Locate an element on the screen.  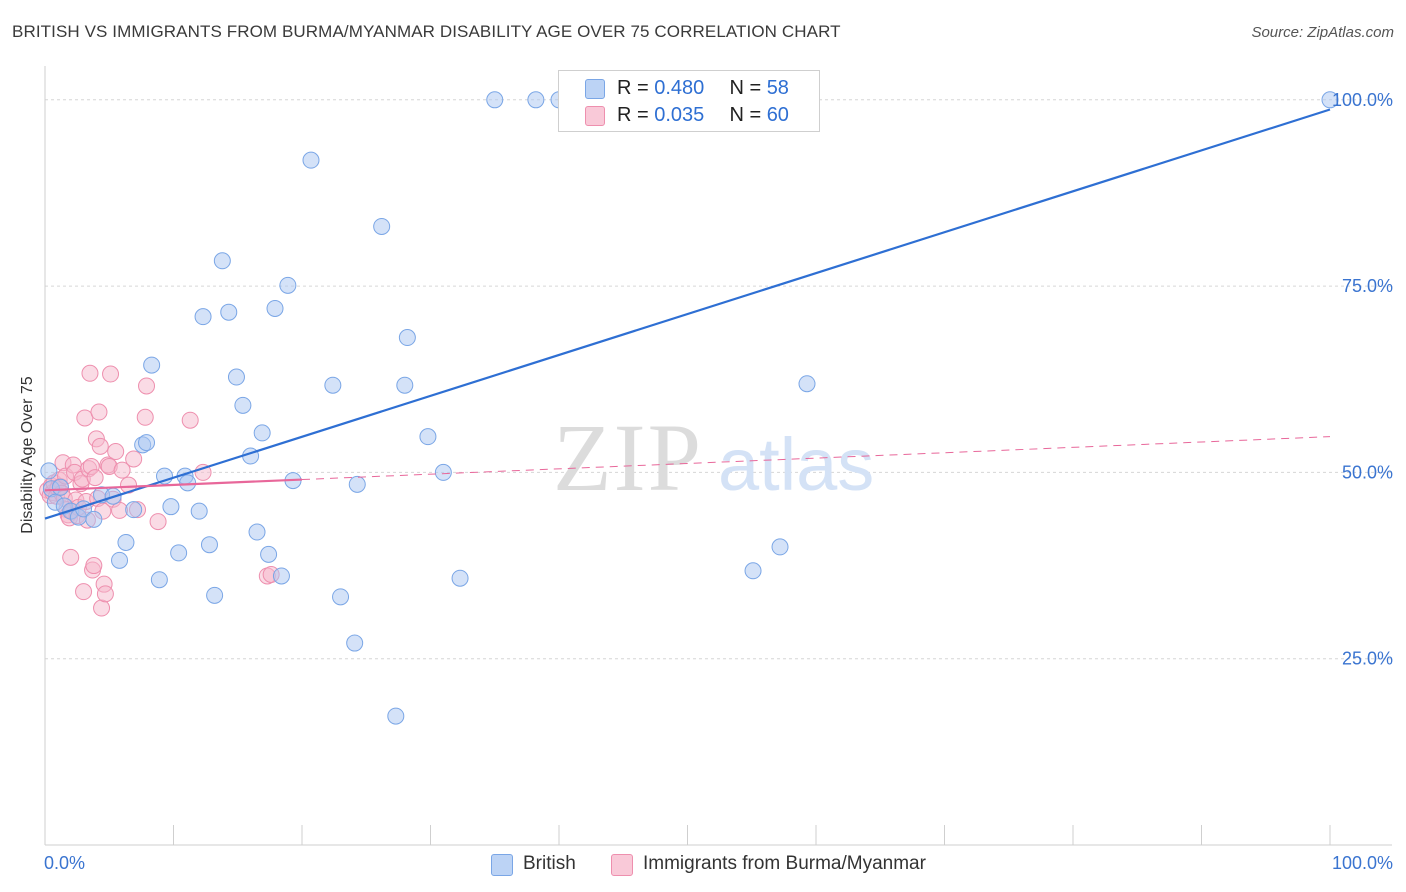
y-tick-label: 100.0% is located at coordinates (1362, 100).